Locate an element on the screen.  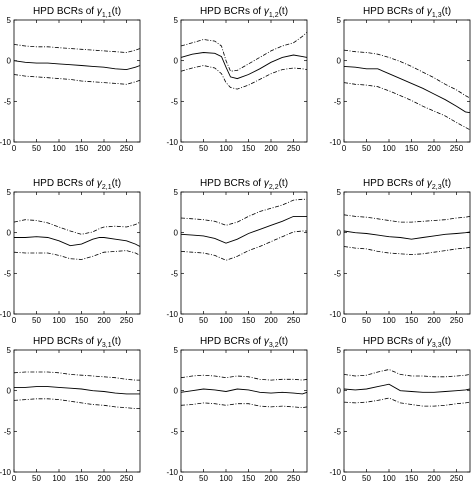
subplot-title: HPD BCRs of γ2,1(t) is located at coordinates (77, 184).